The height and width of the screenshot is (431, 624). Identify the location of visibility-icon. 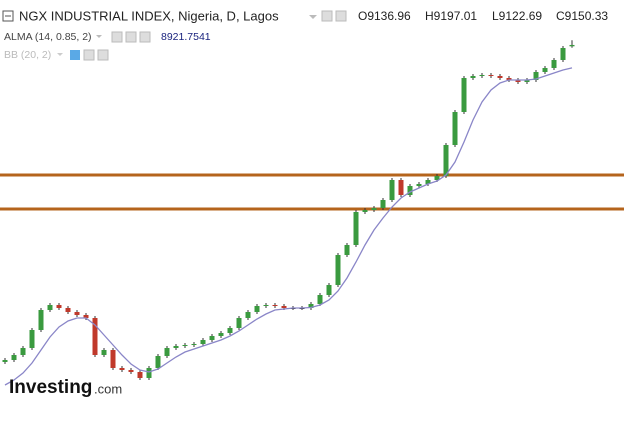
(75, 55).